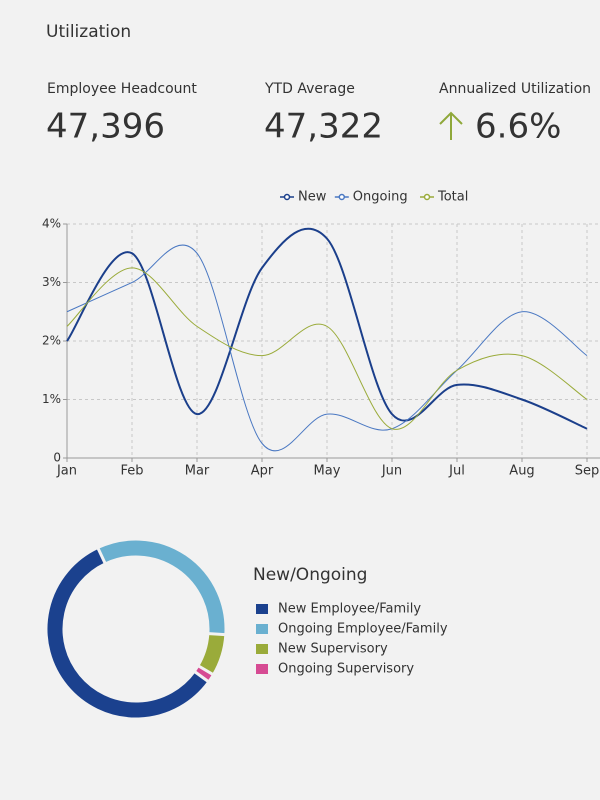 The image size is (600, 800). What do you see at coordinates (57, 458) in the screenshot?
I see `y-tick-label: 0` at bounding box center [57, 458].